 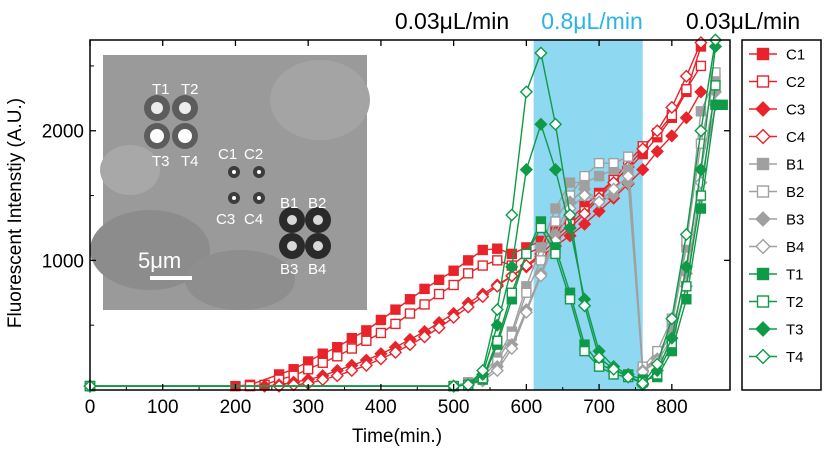 I want to click on x-tick-label: 600, so click(x=527, y=407).